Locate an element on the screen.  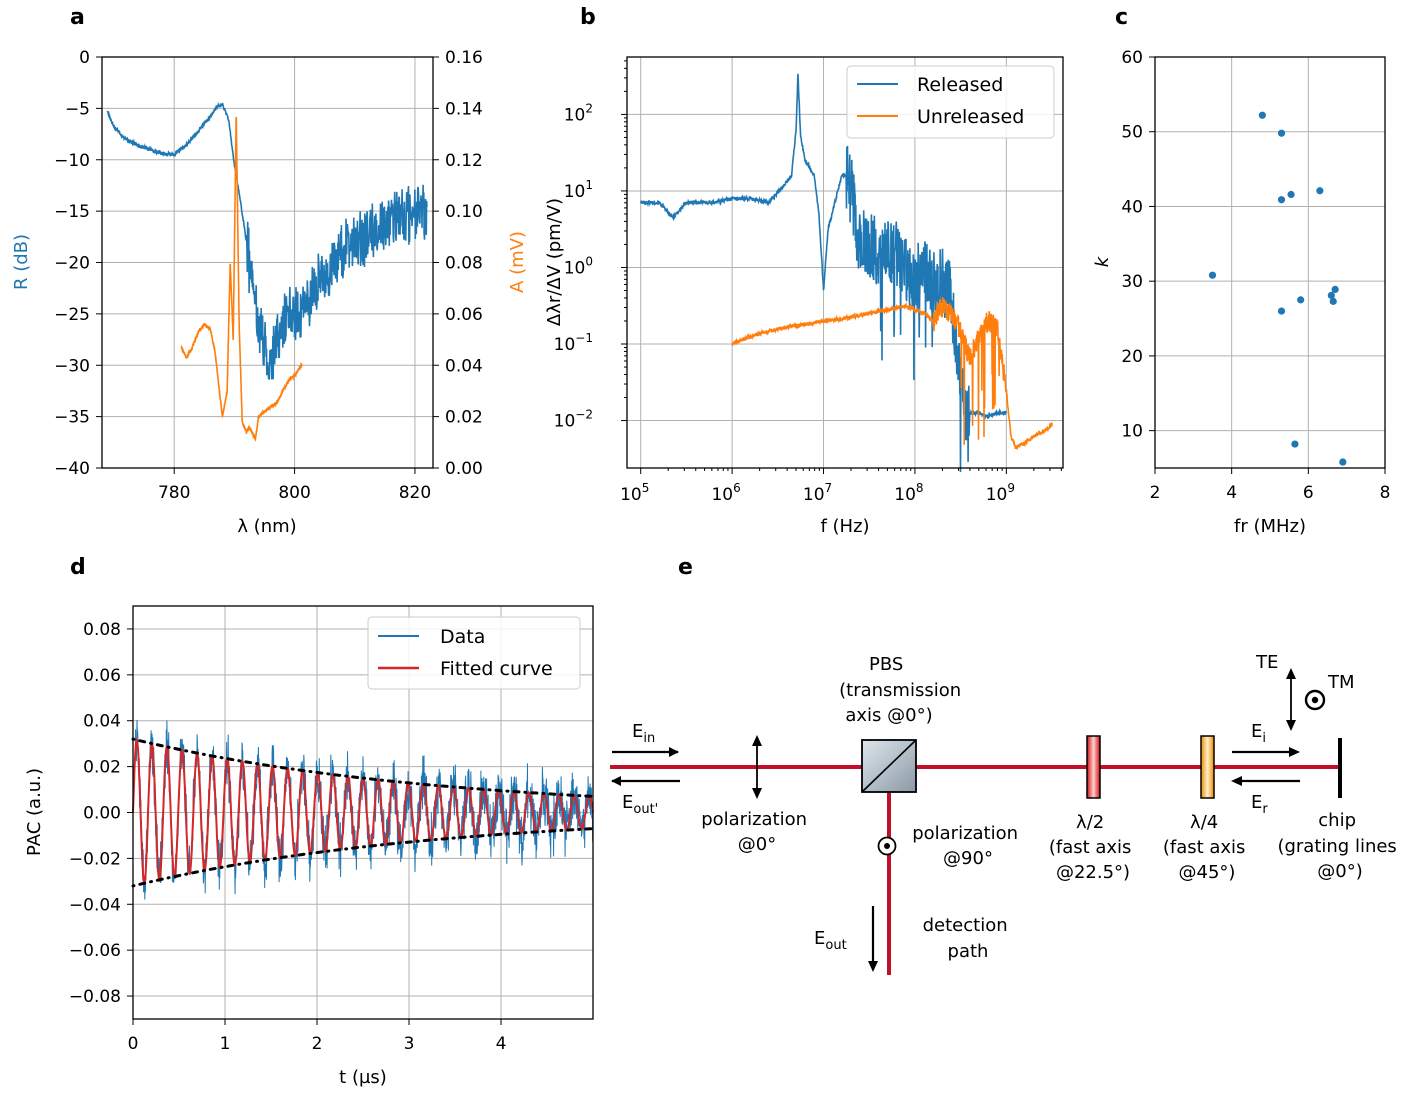
tick-label-y: 0.08 is located at coordinates (102, 630).